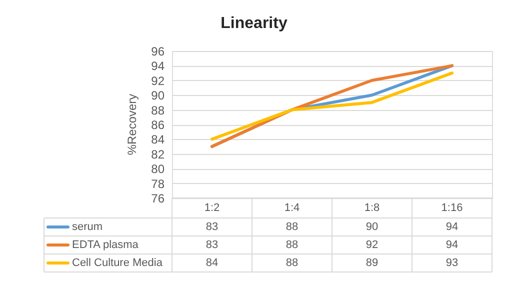 This screenshot has height=289, width=508. I want to click on y-axis-title: %Recovery, so click(132, 125).